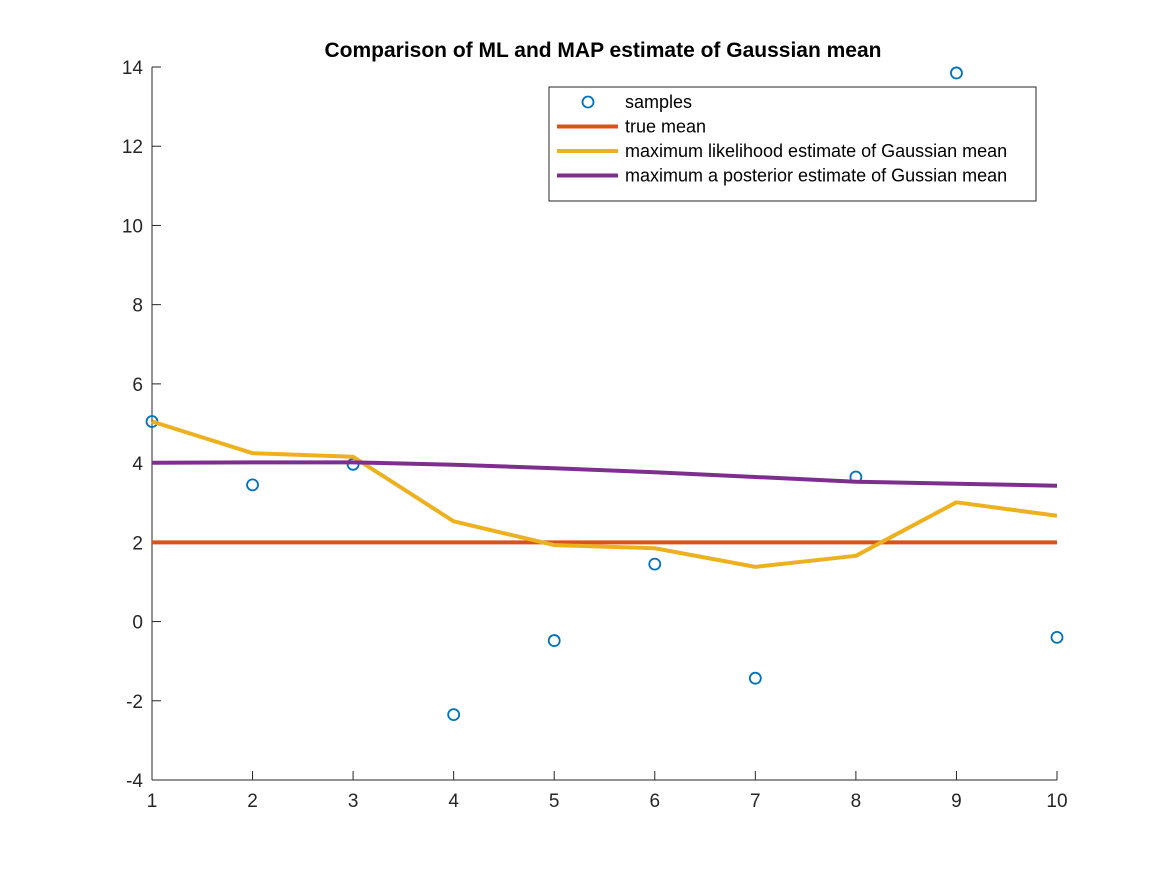 The height and width of the screenshot is (880, 1167). I want to click on y-tick-label: 10, so click(132, 226).